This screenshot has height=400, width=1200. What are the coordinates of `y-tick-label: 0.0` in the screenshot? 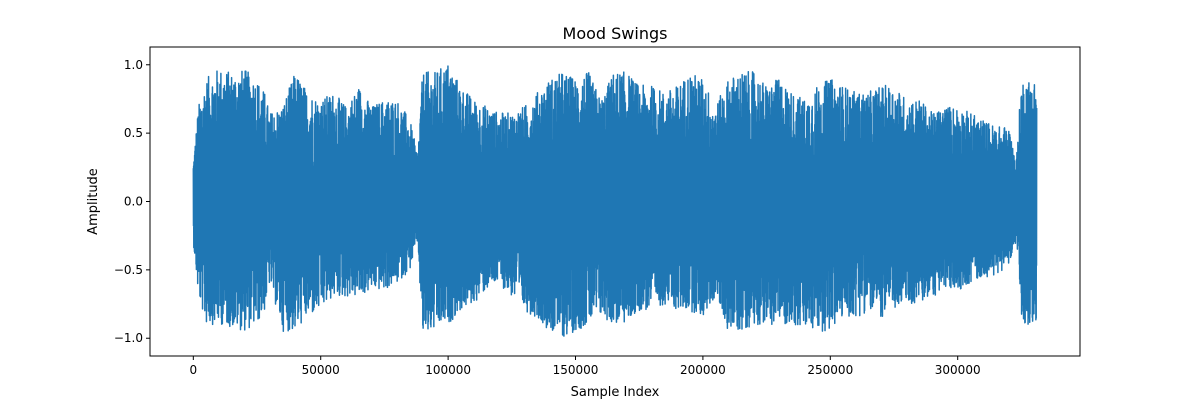 It's located at (133, 202).